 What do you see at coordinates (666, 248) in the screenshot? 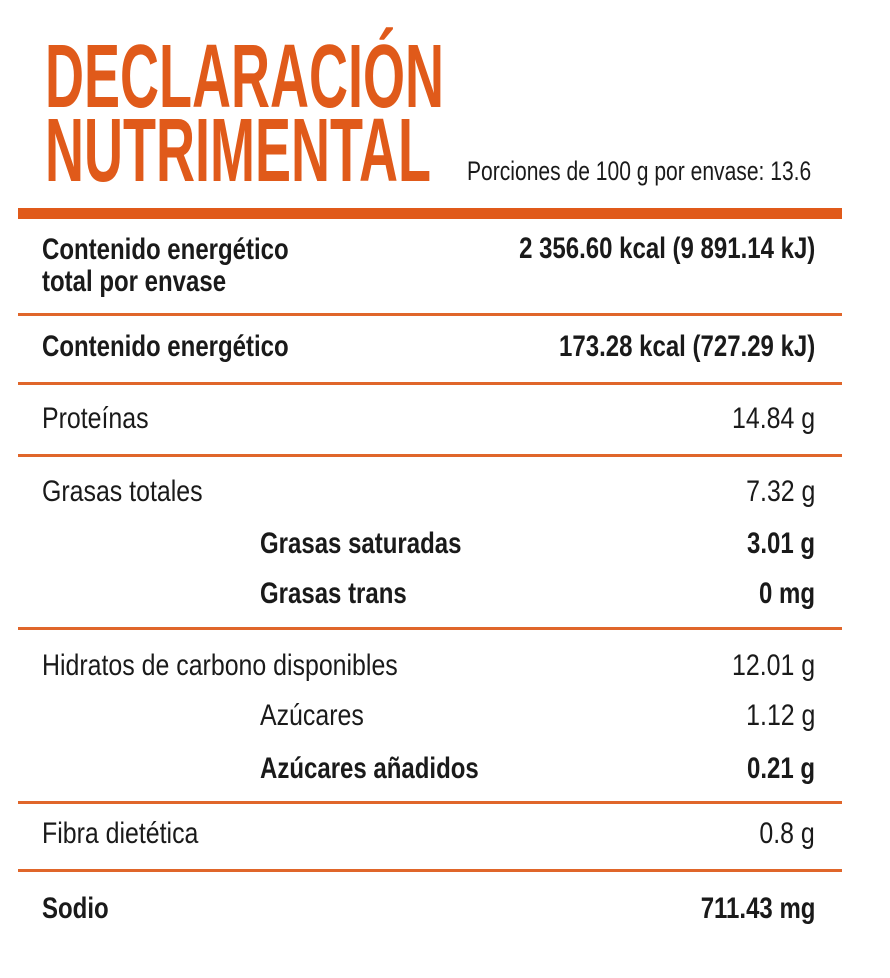
I see `row-value: 2 356.60 kcal (9 891.14 kJ)` at bounding box center [666, 248].